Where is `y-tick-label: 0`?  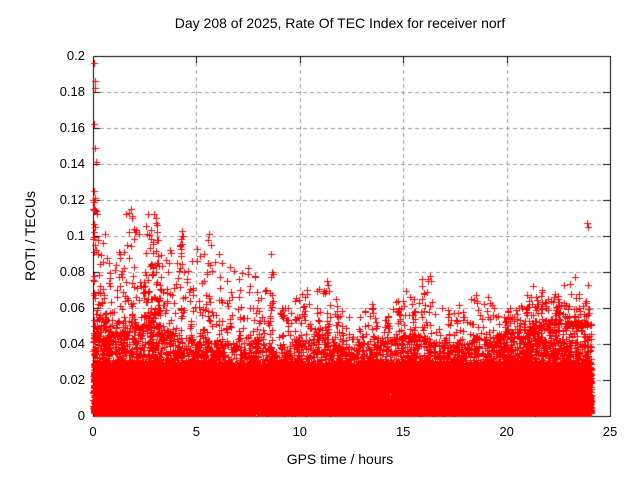
y-tick-label: 0 is located at coordinates (81, 415).